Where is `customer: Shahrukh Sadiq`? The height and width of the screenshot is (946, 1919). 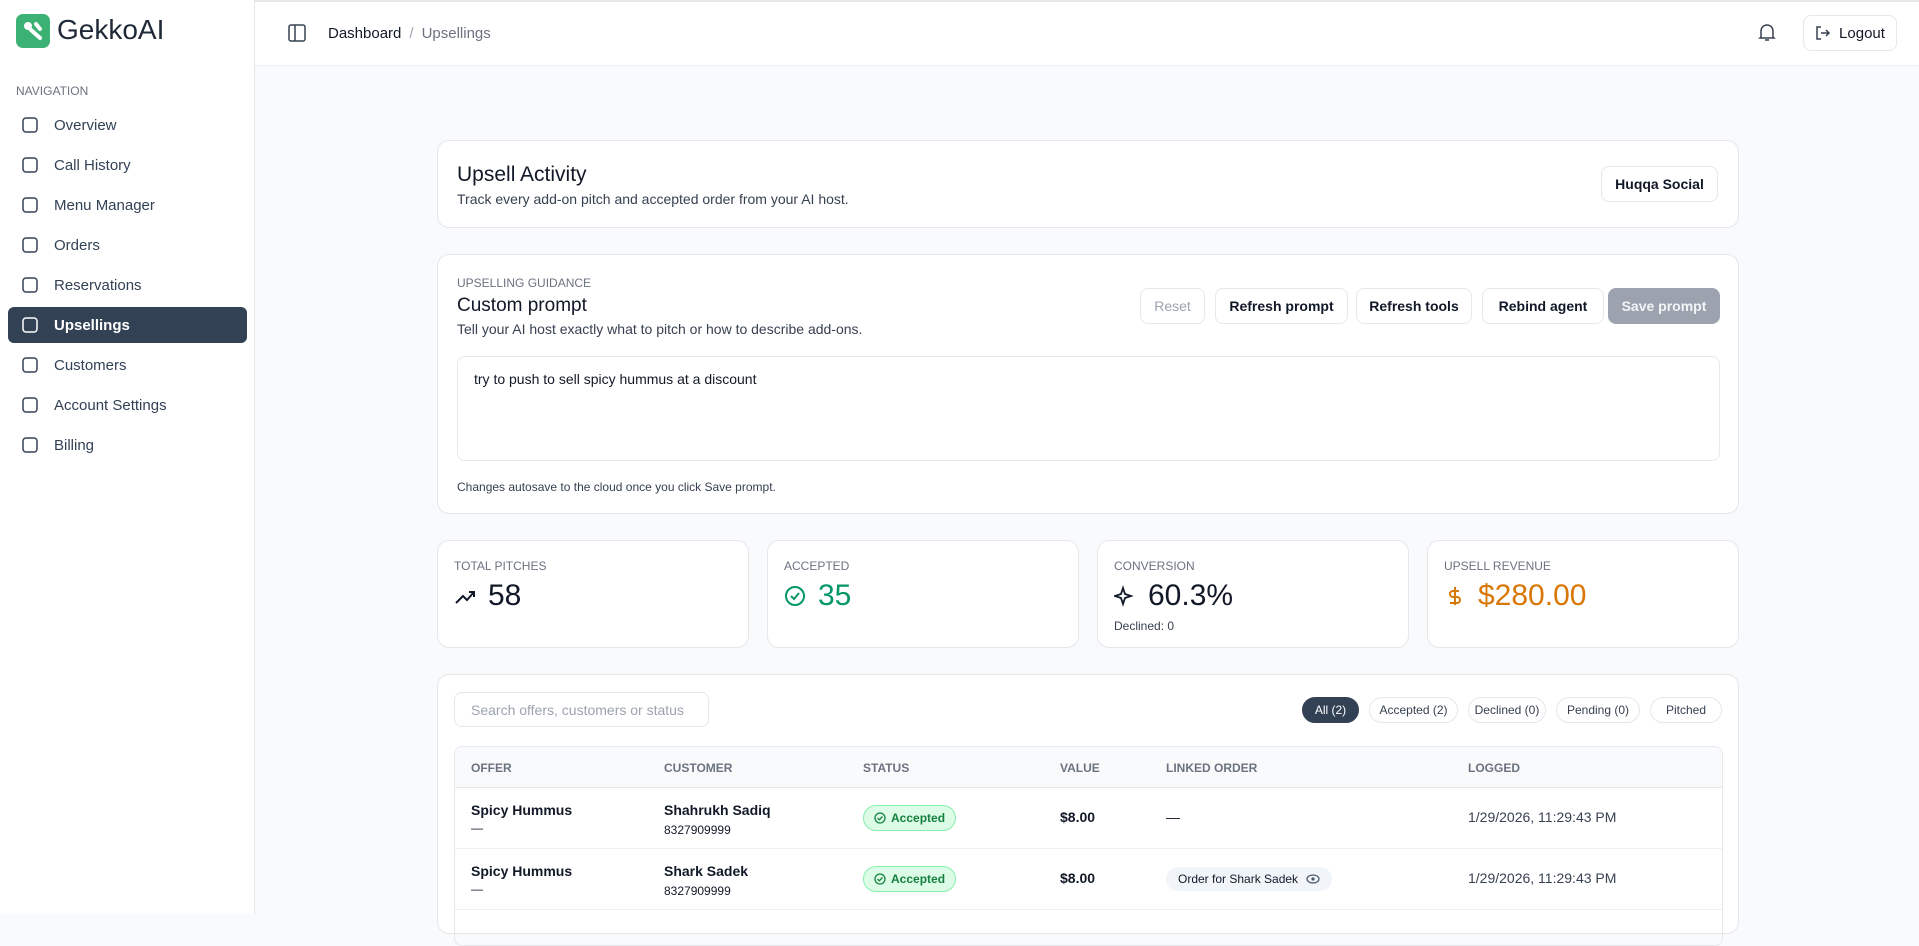 customer: Shahrukh Sadiq is located at coordinates (717, 810).